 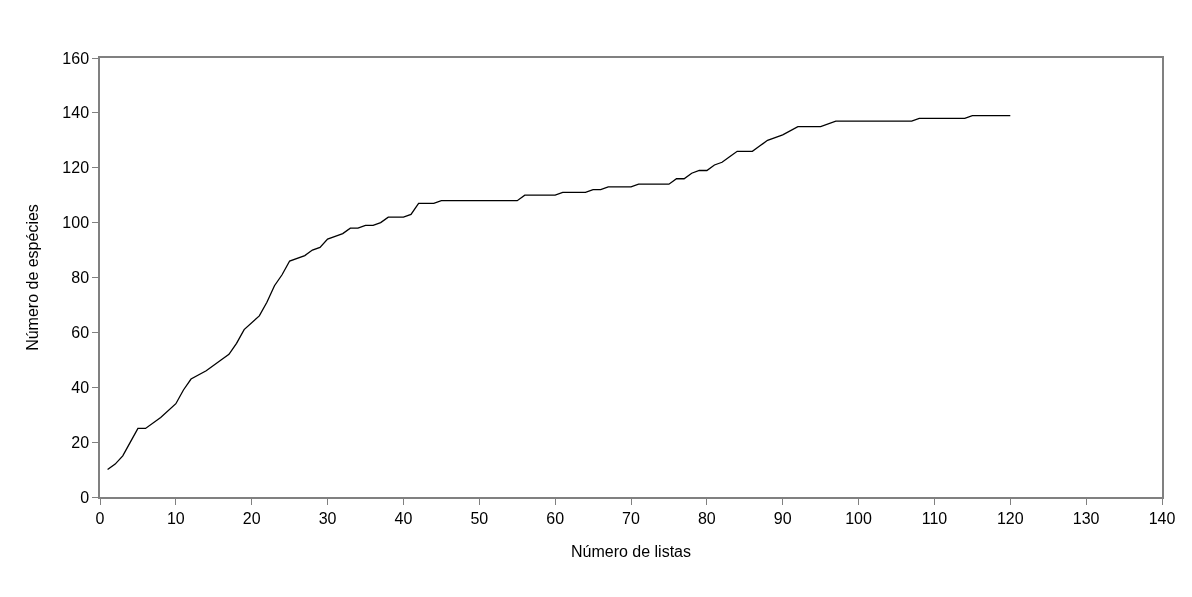 What do you see at coordinates (479, 518) in the screenshot?
I see `x-tick-label: 50` at bounding box center [479, 518].